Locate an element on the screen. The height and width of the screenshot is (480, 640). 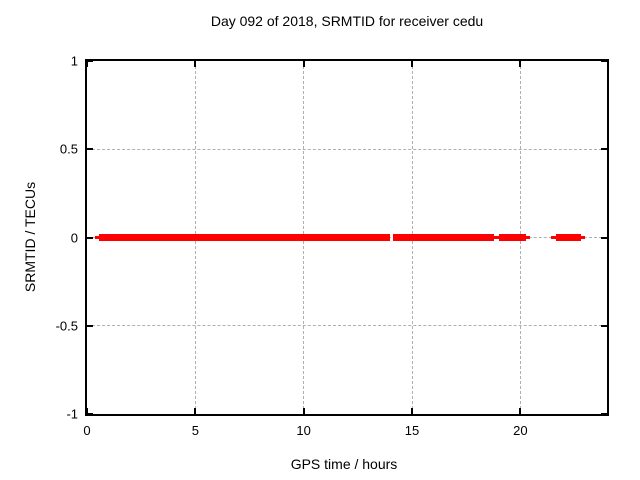
x-tick-label: 0 is located at coordinates (87, 430).